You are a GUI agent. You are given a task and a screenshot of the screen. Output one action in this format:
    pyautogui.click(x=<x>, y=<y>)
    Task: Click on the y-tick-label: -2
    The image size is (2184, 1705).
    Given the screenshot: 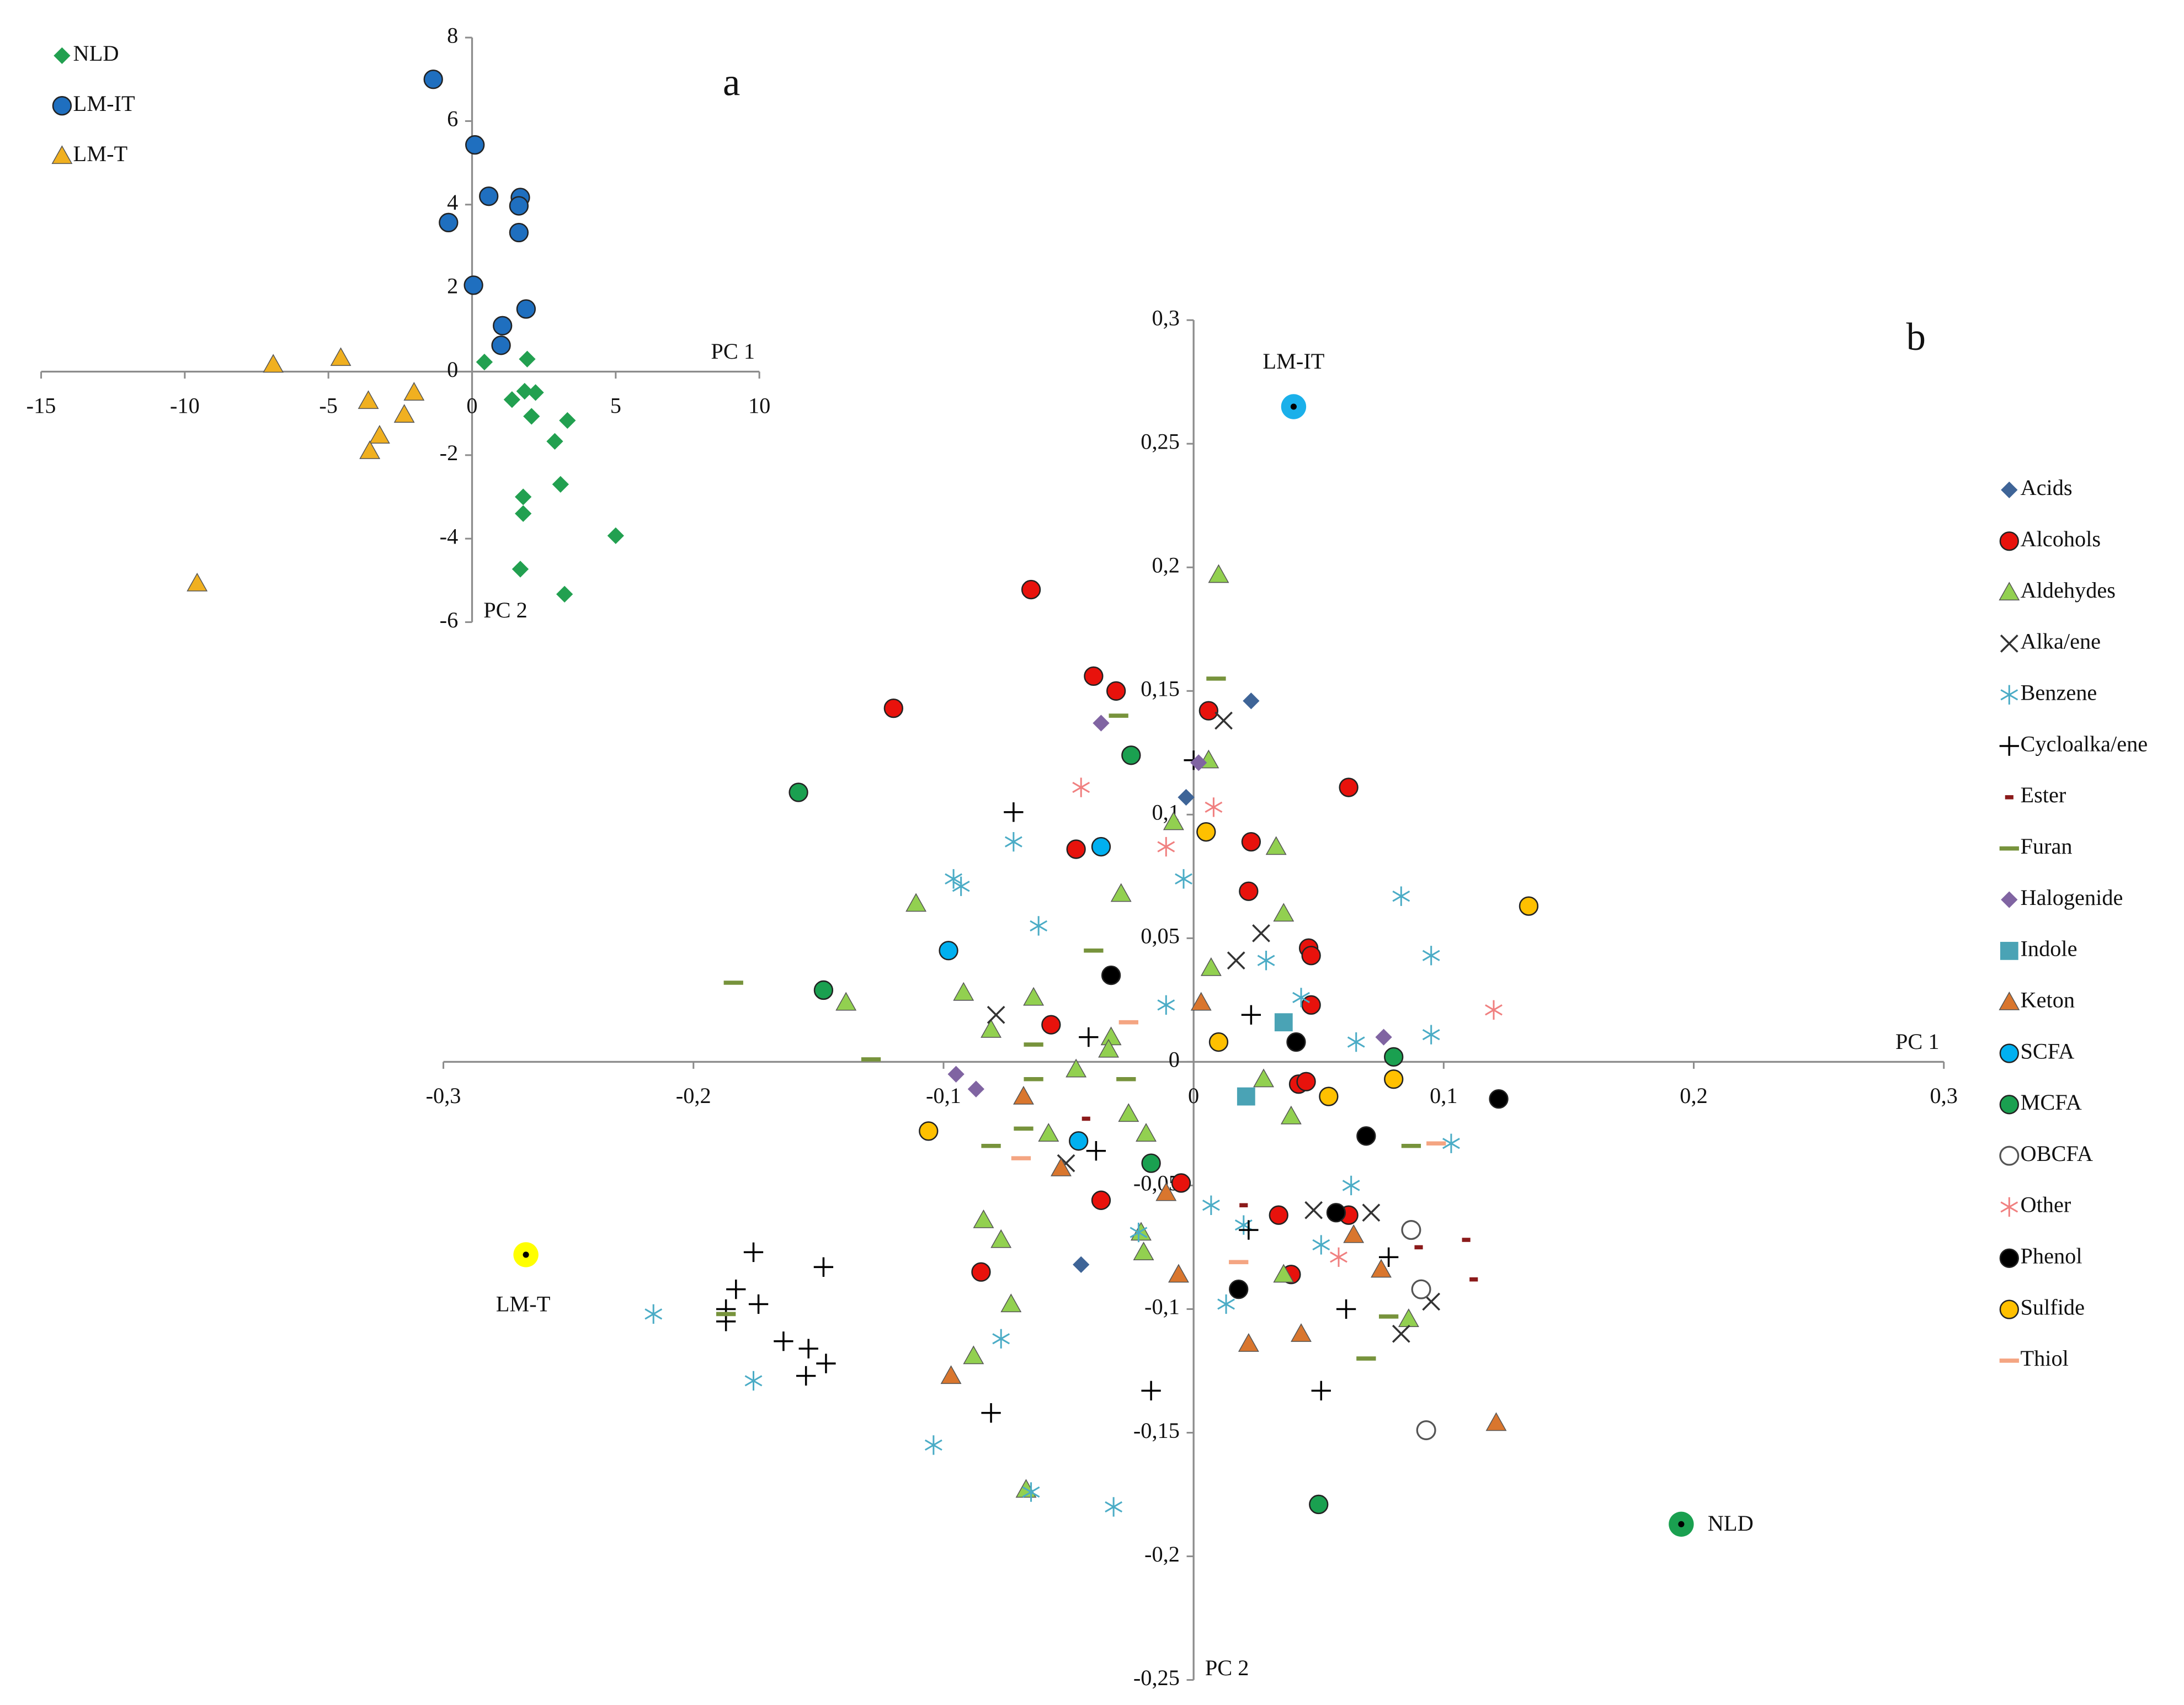 What is the action you would take?
    pyautogui.click(x=449, y=452)
    